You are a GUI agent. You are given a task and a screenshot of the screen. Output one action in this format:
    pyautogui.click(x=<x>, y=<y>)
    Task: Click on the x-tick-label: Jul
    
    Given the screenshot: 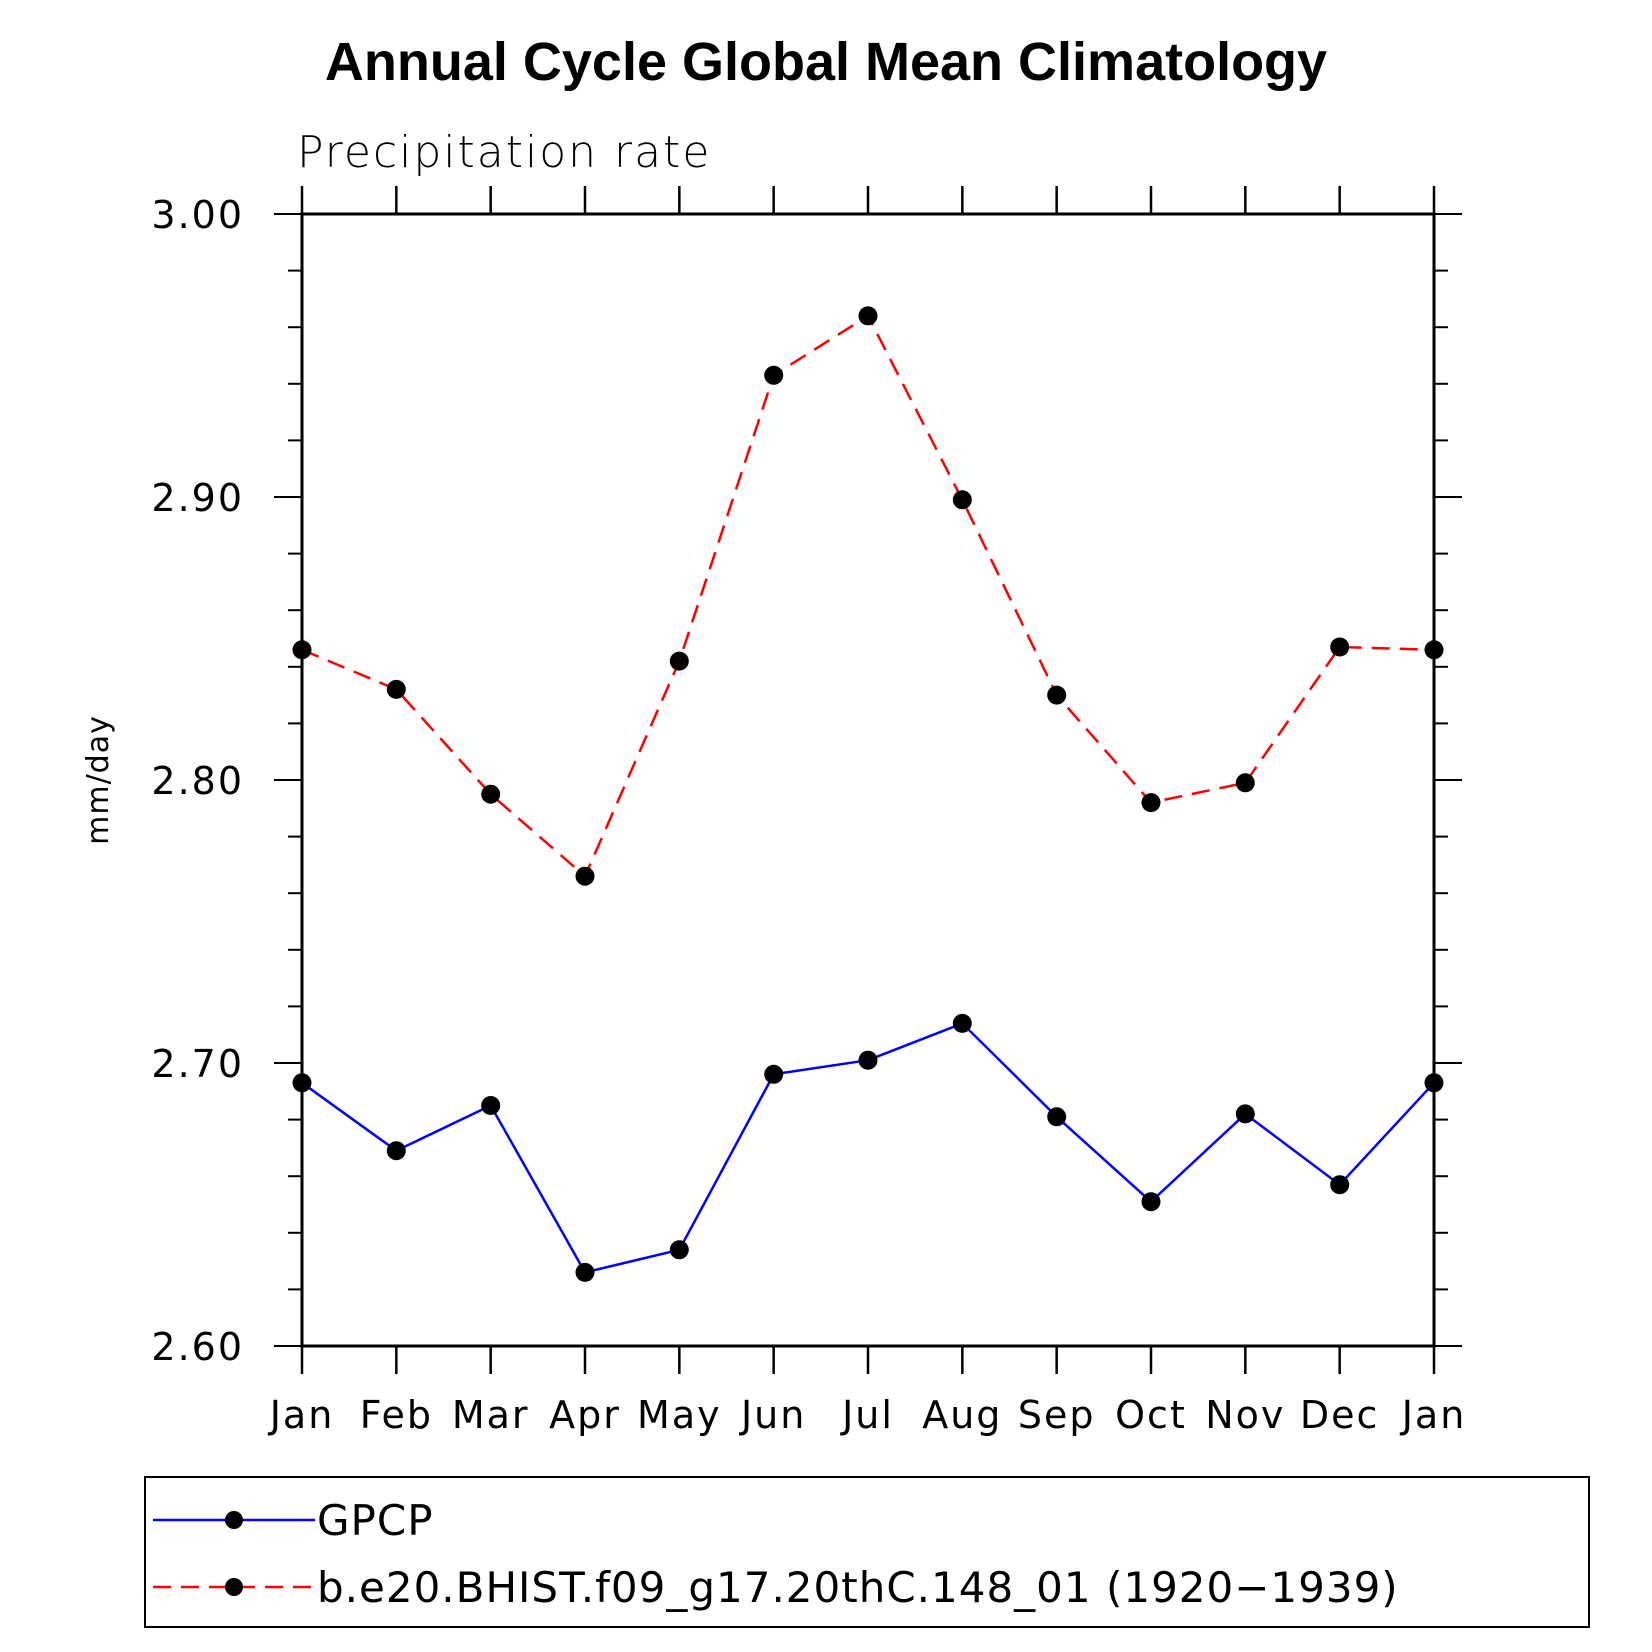 What is the action you would take?
    pyautogui.click(x=867, y=1415)
    